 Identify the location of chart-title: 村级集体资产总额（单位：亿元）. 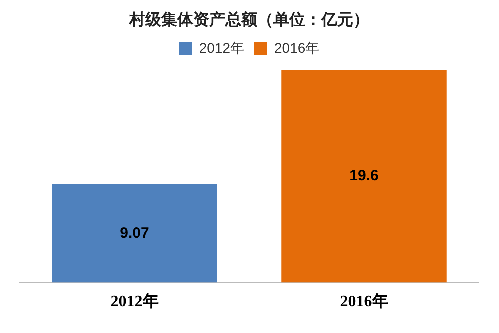
(249, 20).